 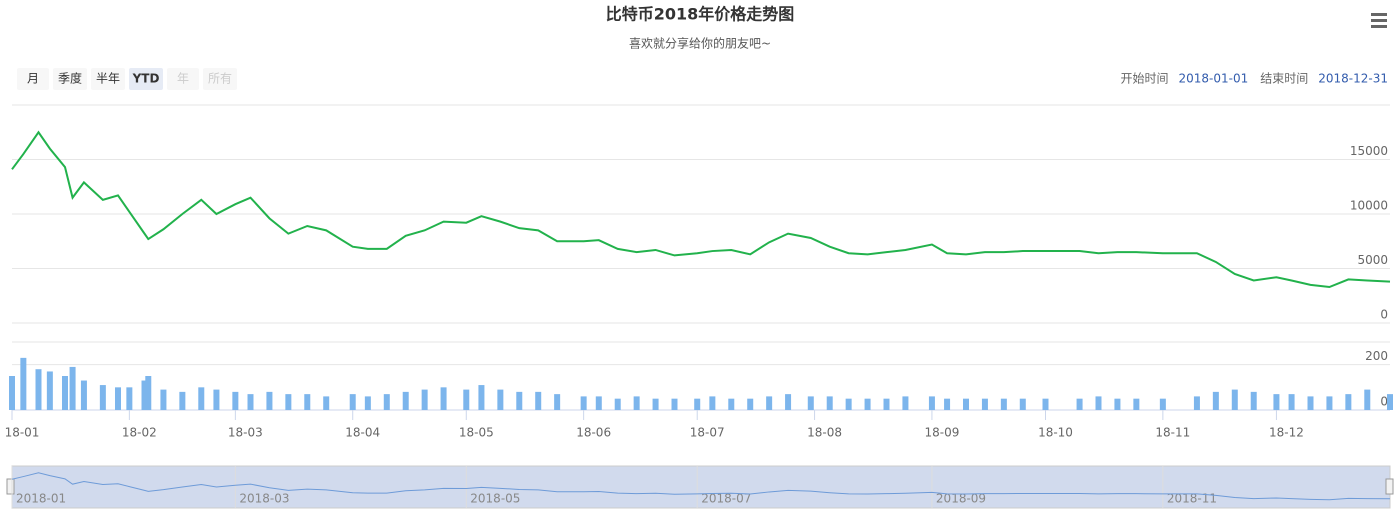 What do you see at coordinates (264, 499) in the screenshot?
I see `navigator-tick-label: 2018-03` at bounding box center [264, 499].